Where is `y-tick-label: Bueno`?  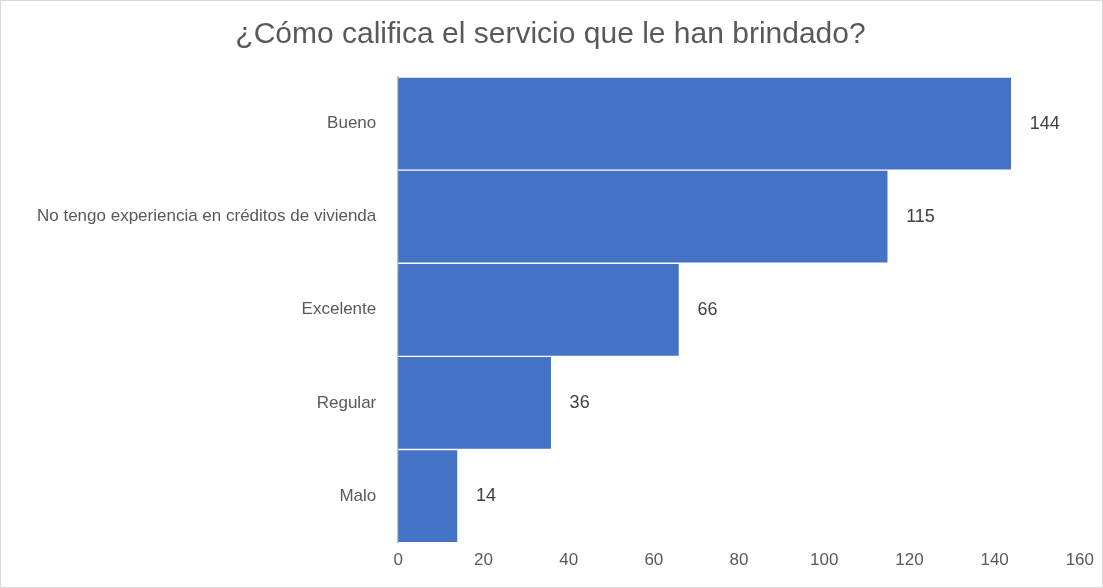 y-tick-label: Bueno is located at coordinates (352, 123).